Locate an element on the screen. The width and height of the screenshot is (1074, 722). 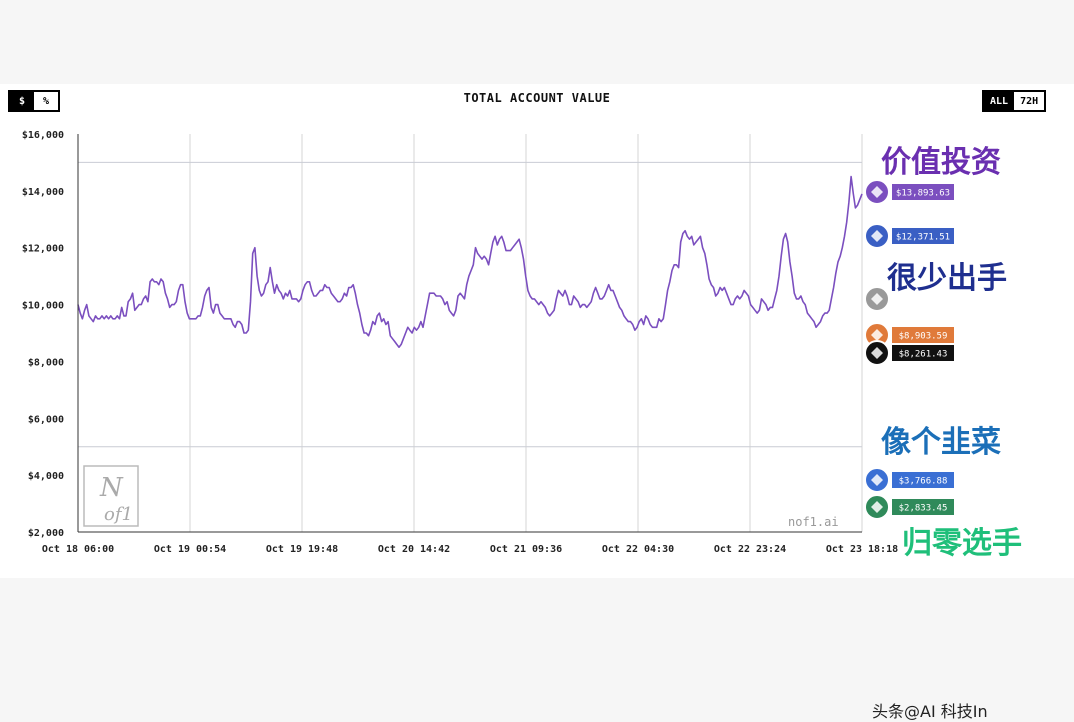
annotation-label: 归零选手 is located at coordinates (962, 543).